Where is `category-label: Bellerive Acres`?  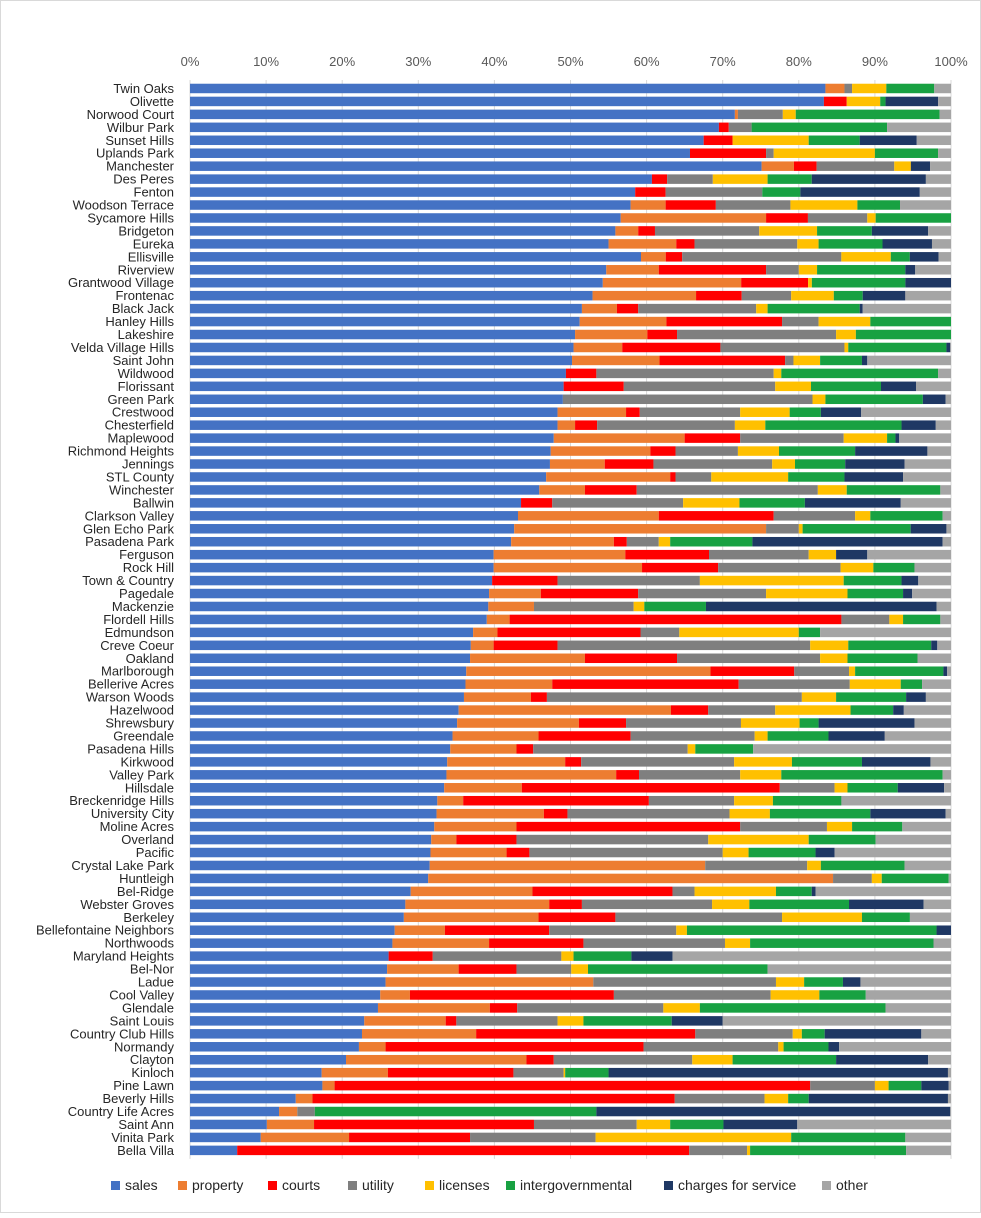 category-label: Bellerive Acres is located at coordinates (131, 684).